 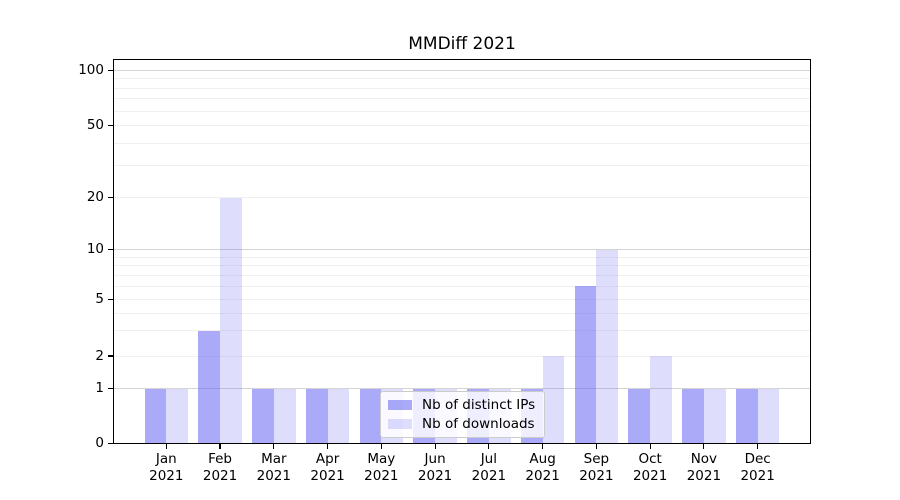 What do you see at coordinates (95, 197) in the screenshot?
I see `y-tick-label-20: 20` at bounding box center [95, 197].